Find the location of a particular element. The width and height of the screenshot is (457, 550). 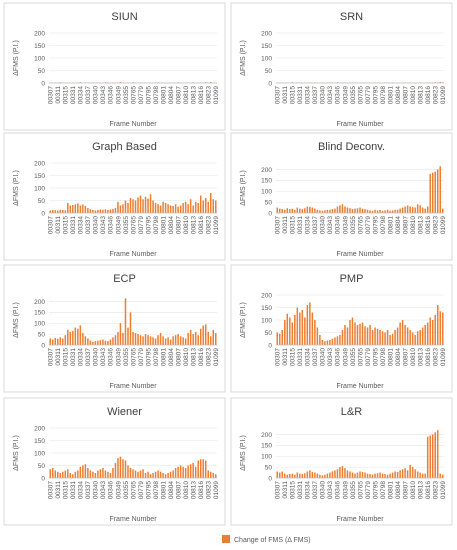

y-axis-label: ΔFMS (P.I.) is located at coordinates (243, 453).